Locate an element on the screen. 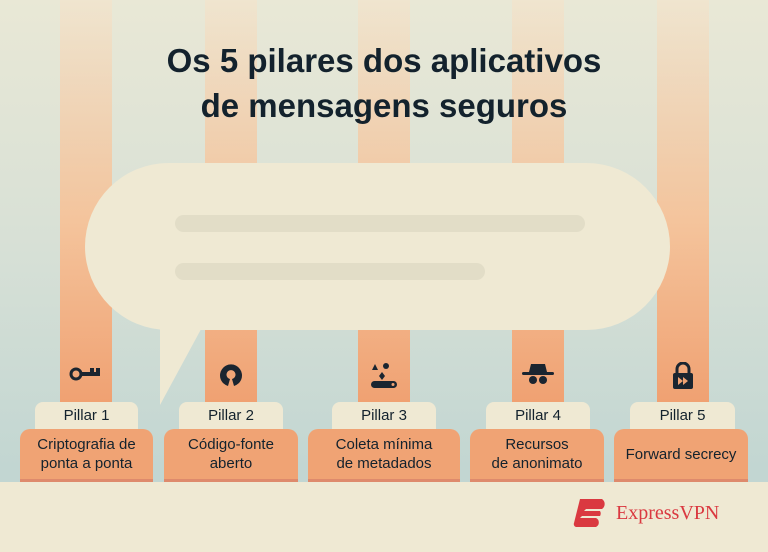 The image size is (768, 552). pillar-label-5: Forward secrecy is located at coordinates (681, 456).